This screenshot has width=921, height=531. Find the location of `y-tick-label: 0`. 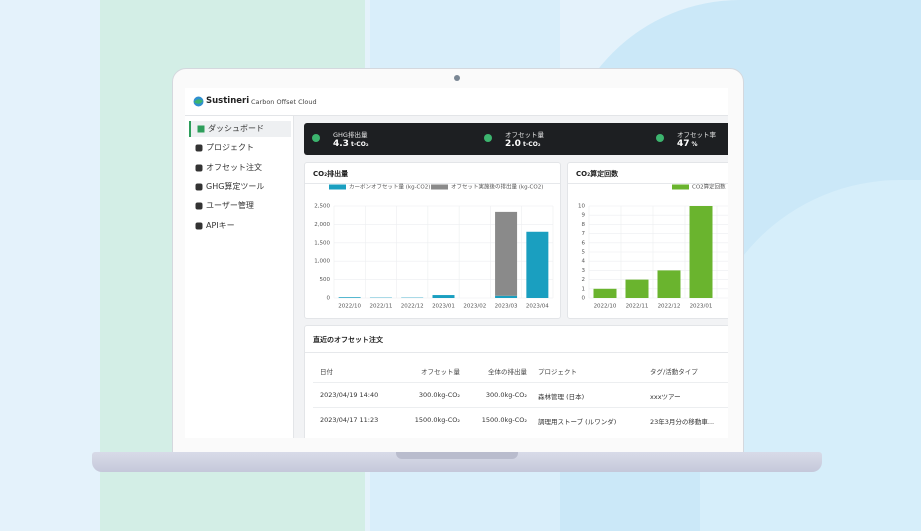

y-tick-label: 0 is located at coordinates (329, 299).